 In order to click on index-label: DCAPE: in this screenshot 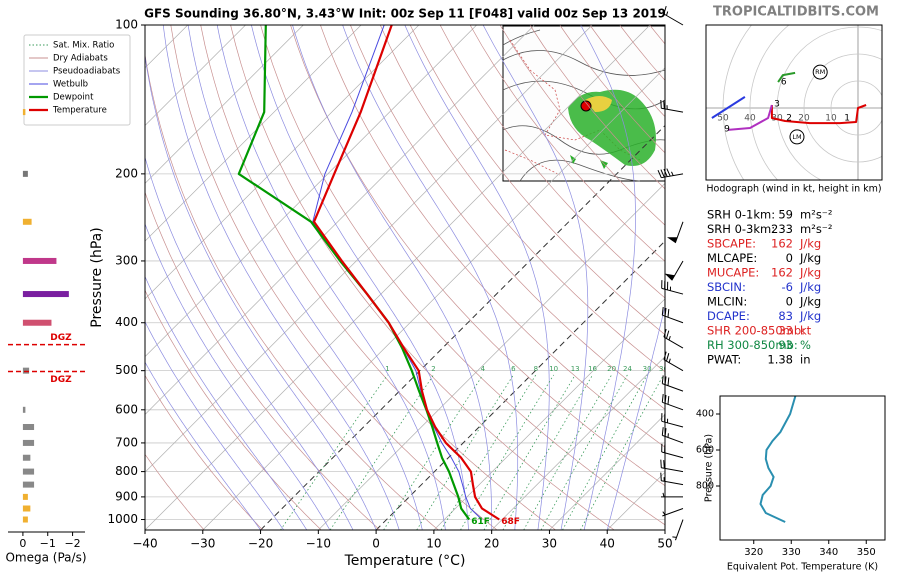, I will do `click(728, 316)`.